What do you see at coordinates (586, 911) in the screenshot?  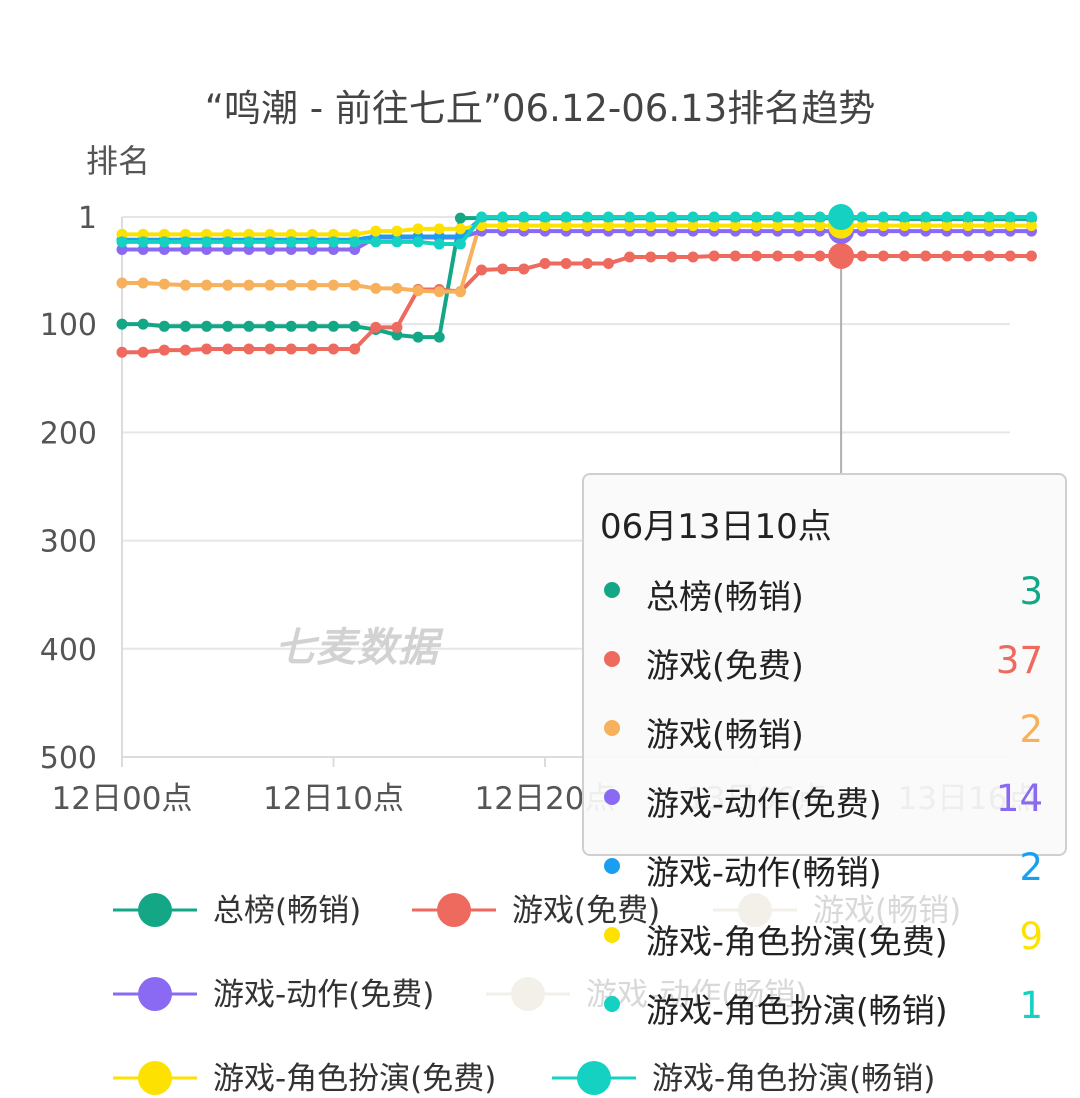 I see `legend-label: 游戏(免费)` at bounding box center [586, 911].